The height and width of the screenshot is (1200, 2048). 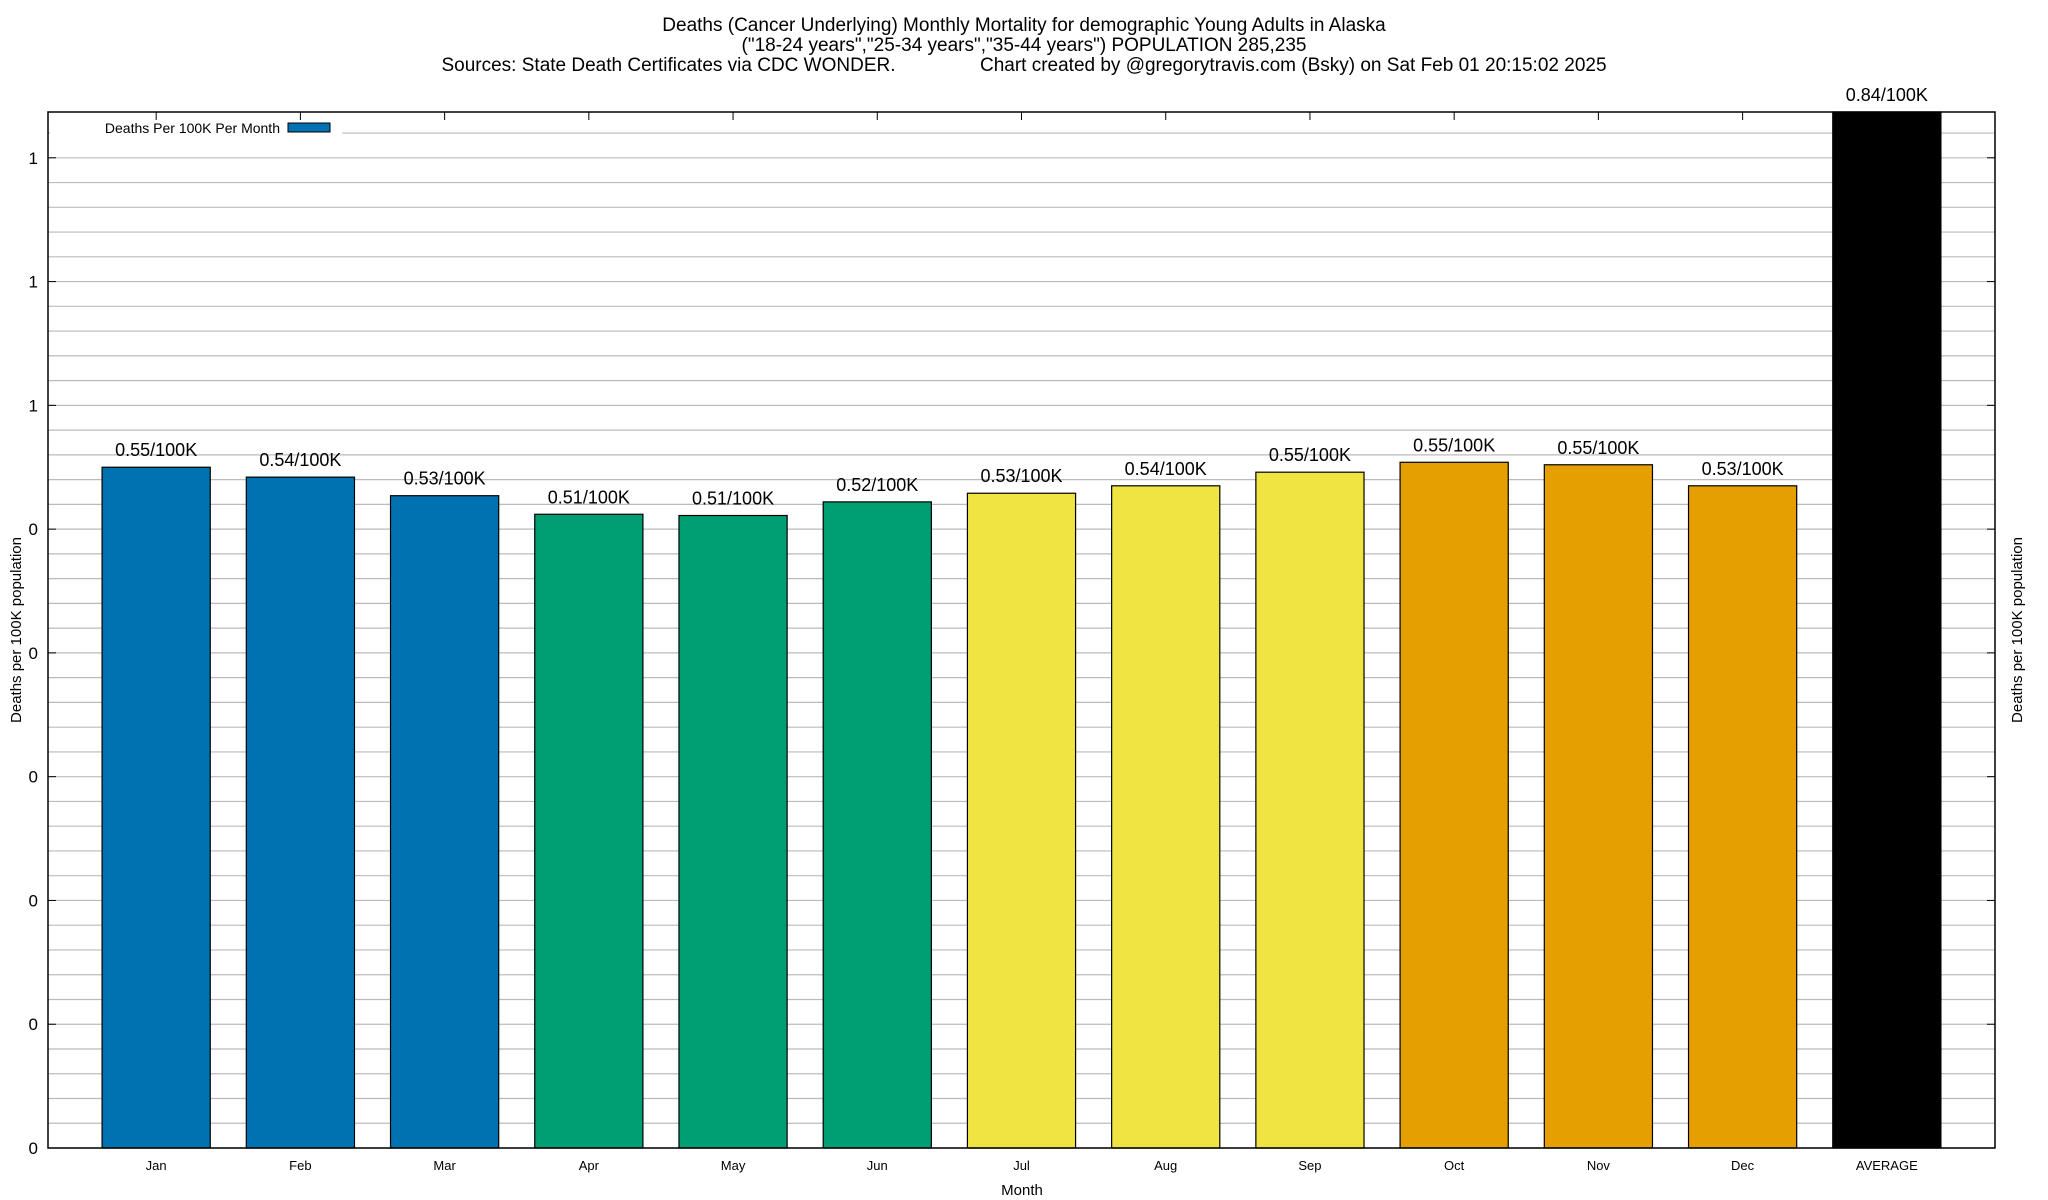 What do you see at coordinates (445, 479) in the screenshot?
I see `data-label-mar: 0.53/100K` at bounding box center [445, 479].